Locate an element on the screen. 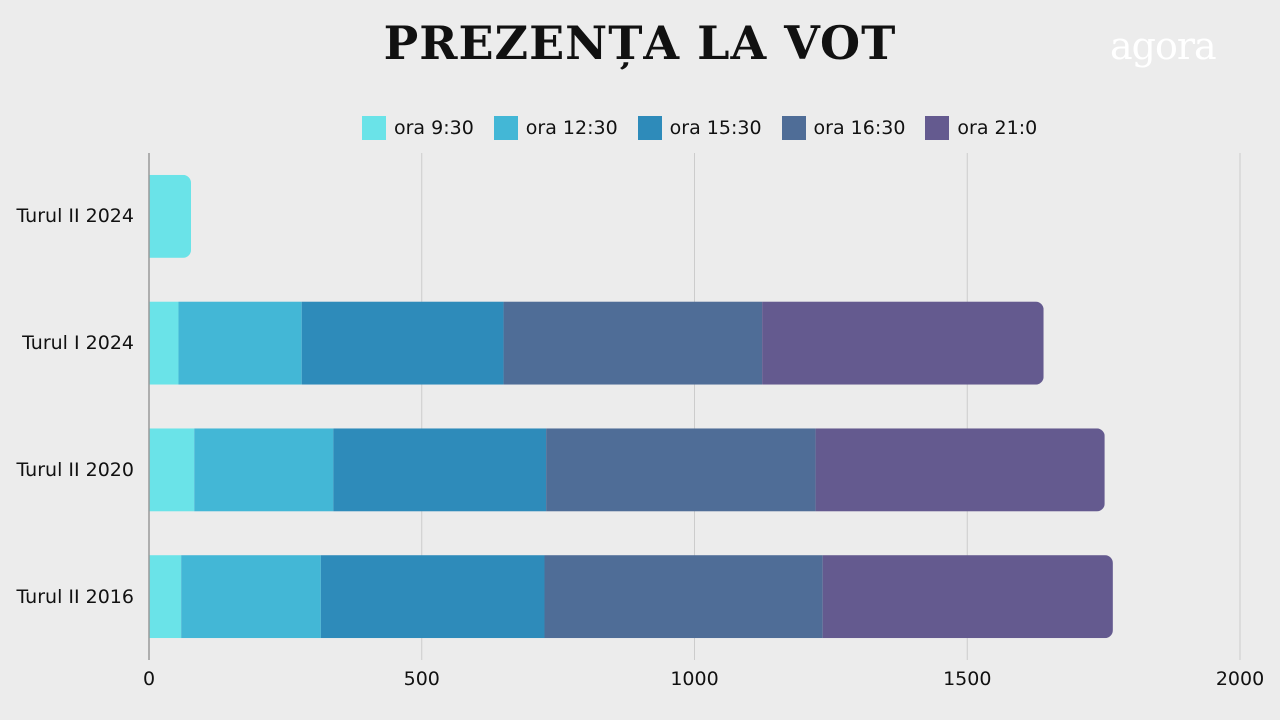 The height and width of the screenshot is (720, 1280). x-tick-label: 2000 is located at coordinates (1240, 679).